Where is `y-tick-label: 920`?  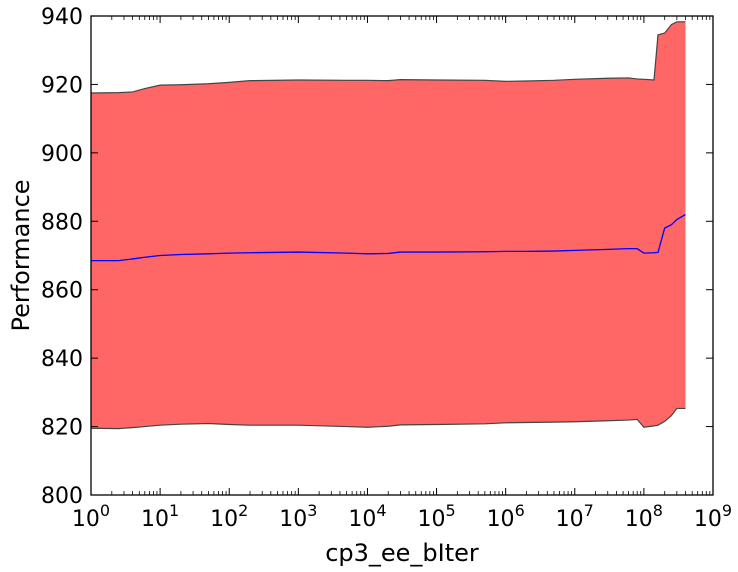
y-tick-label: 920 is located at coordinates (62, 85).